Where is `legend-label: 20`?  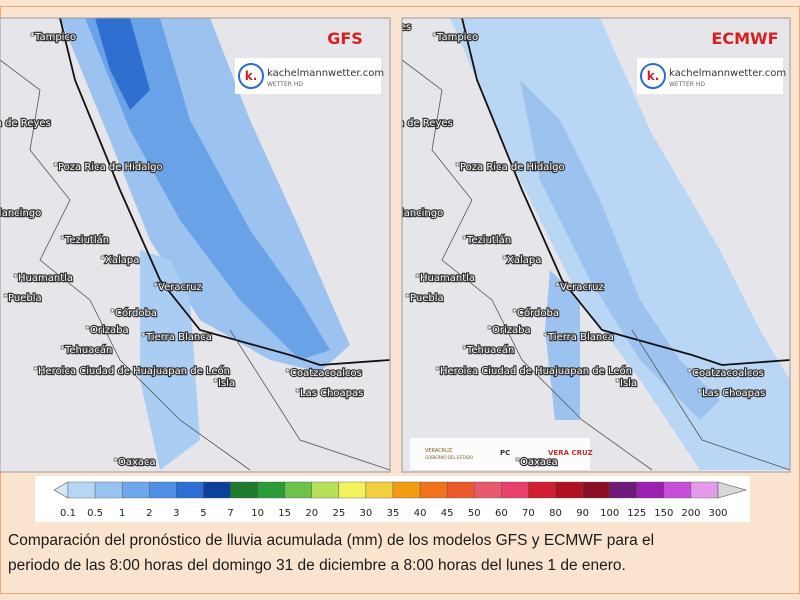
legend-label: 20 is located at coordinates (311, 513).